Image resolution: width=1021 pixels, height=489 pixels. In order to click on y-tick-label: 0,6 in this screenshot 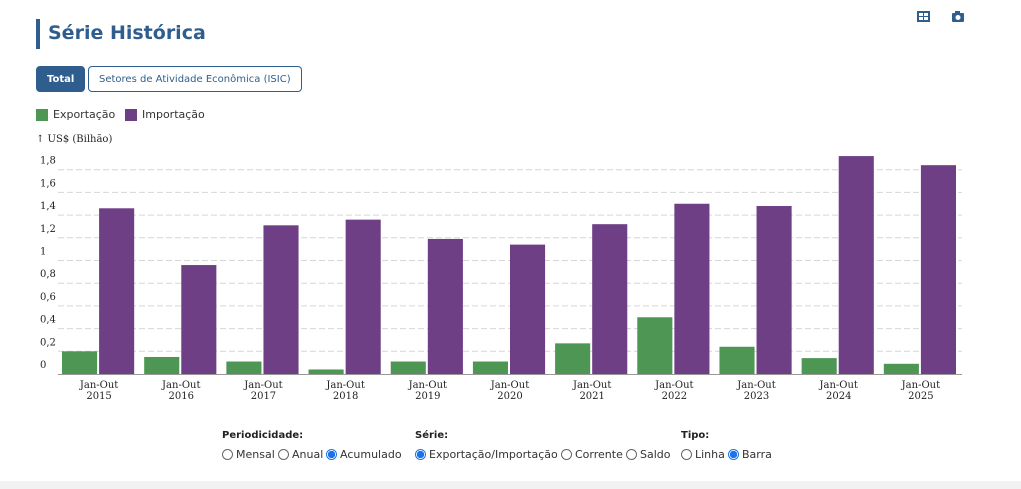, I will do `click(48, 297)`.